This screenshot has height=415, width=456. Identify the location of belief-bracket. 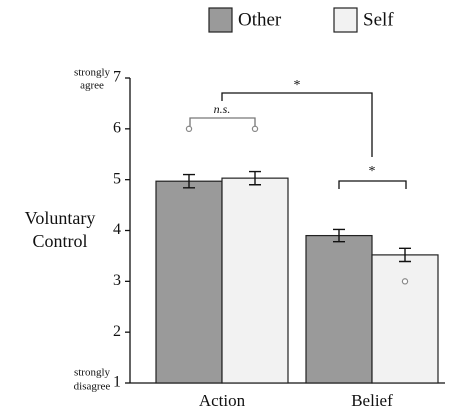
(372, 184).